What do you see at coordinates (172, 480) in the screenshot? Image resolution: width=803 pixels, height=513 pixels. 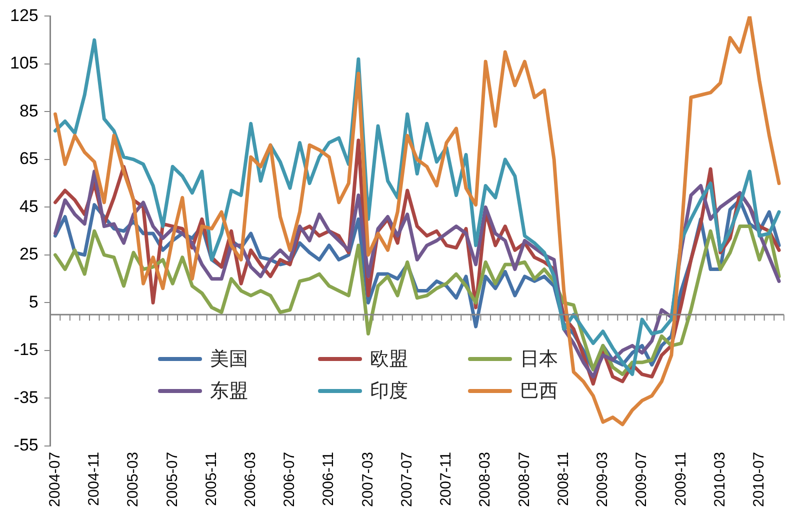 I see `x-tick-label: 2005-07` at bounding box center [172, 480].